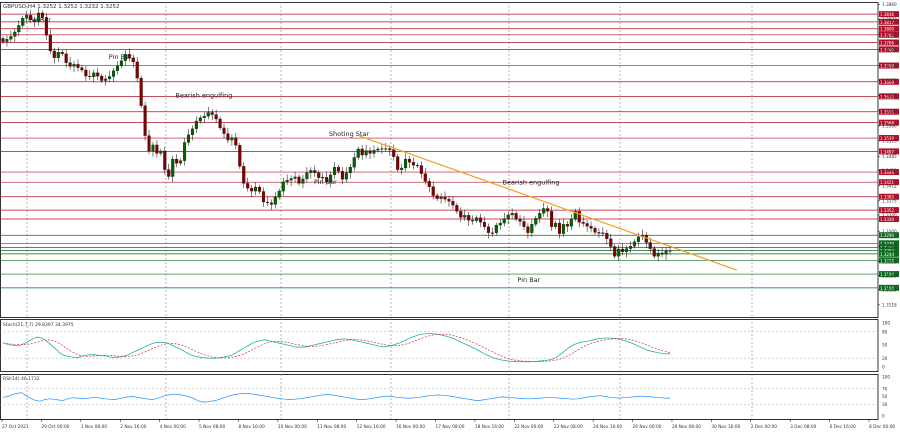 The height and width of the screenshot is (437, 900). I want to click on support-price-label: 1.3270, so click(887, 243).